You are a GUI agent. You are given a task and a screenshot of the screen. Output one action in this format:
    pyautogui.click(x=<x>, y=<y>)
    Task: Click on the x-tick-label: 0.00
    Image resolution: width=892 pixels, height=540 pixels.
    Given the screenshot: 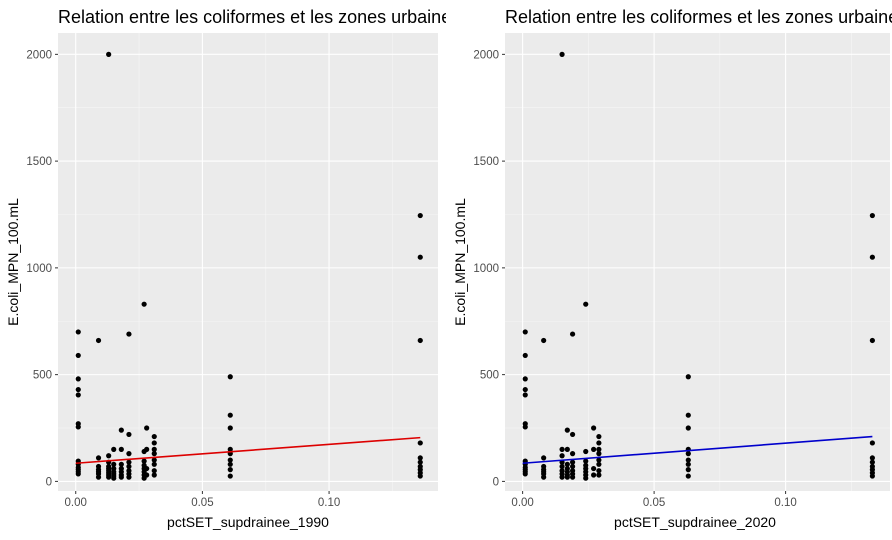 What is the action you would take?
    pyautogui.click(x=76, y=503)
    